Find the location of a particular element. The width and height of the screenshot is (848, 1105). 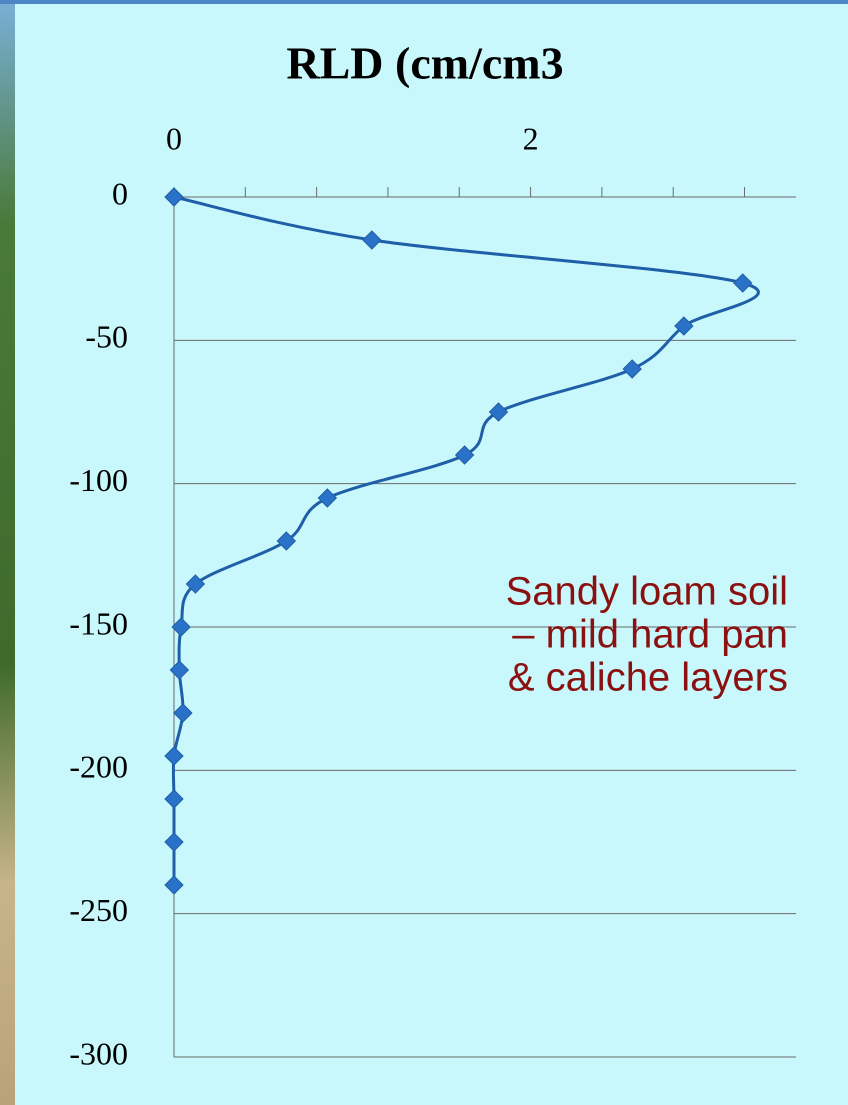

chart-title: RLD (cm/cm3 is located at coordinates (424, 63).